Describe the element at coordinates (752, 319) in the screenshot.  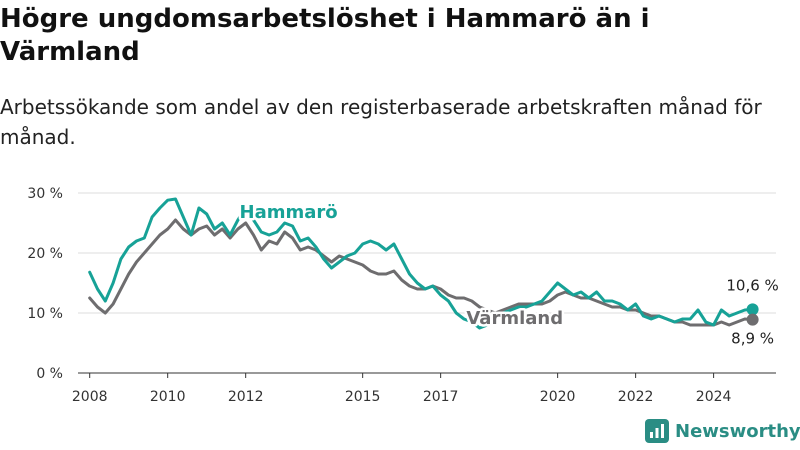
I see `end-point-varmland` at that location.